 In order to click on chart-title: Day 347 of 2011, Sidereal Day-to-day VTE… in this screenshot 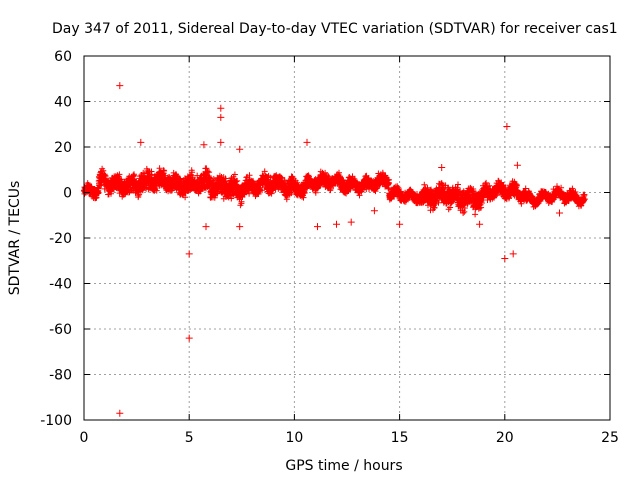, I will do `click(335, 29)`.